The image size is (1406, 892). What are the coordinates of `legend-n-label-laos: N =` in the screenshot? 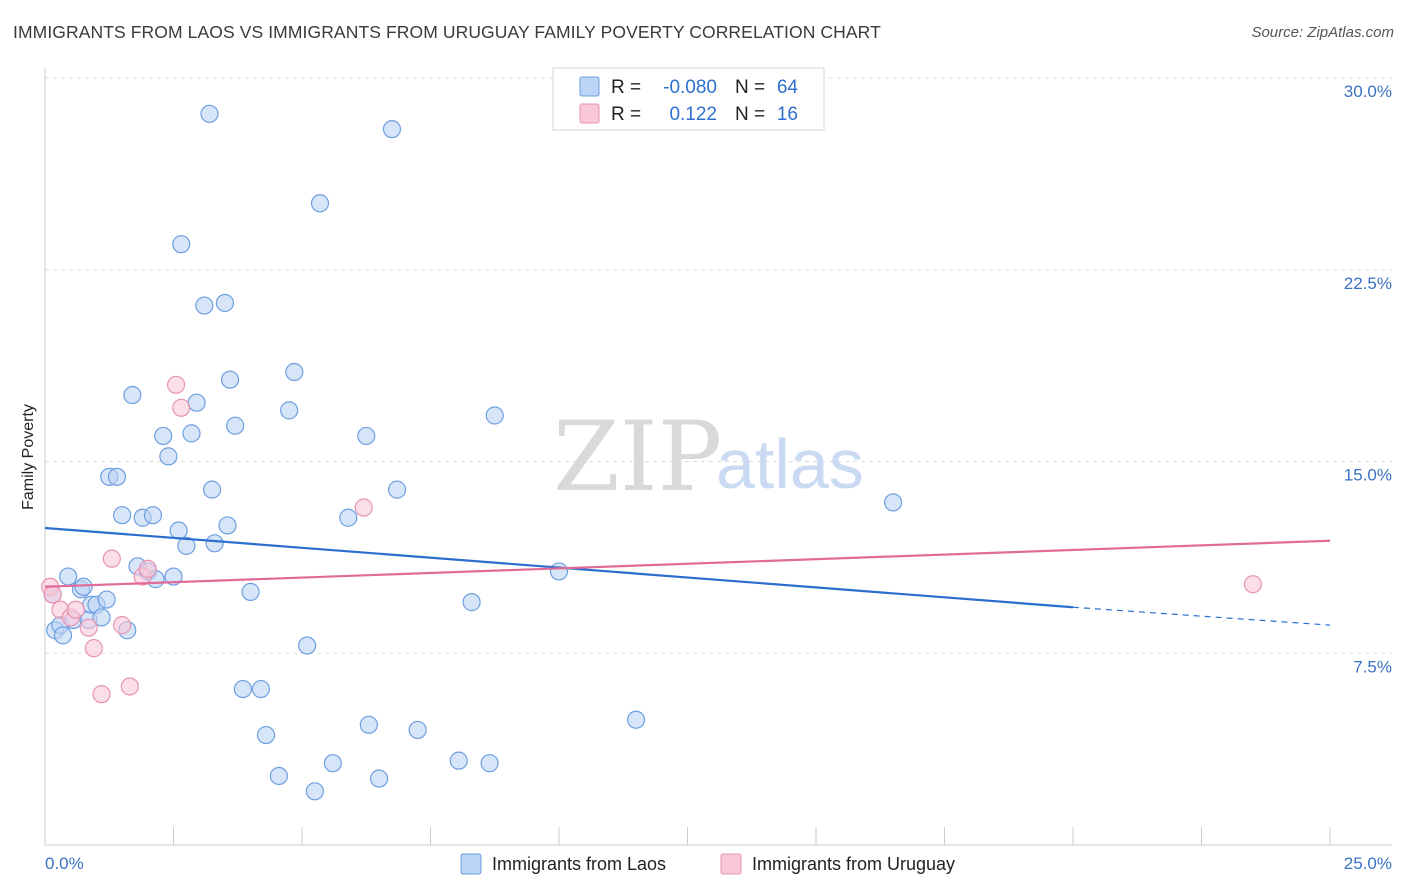 It's located at (750, 87).